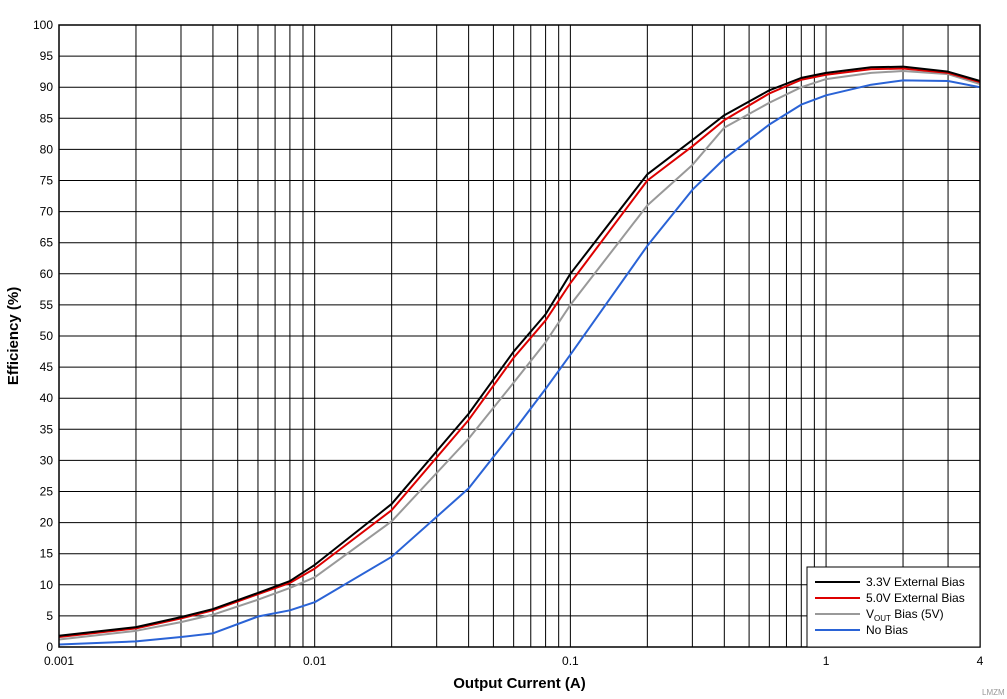  I want to click on x-tick-label: 1, so click(826, 661).